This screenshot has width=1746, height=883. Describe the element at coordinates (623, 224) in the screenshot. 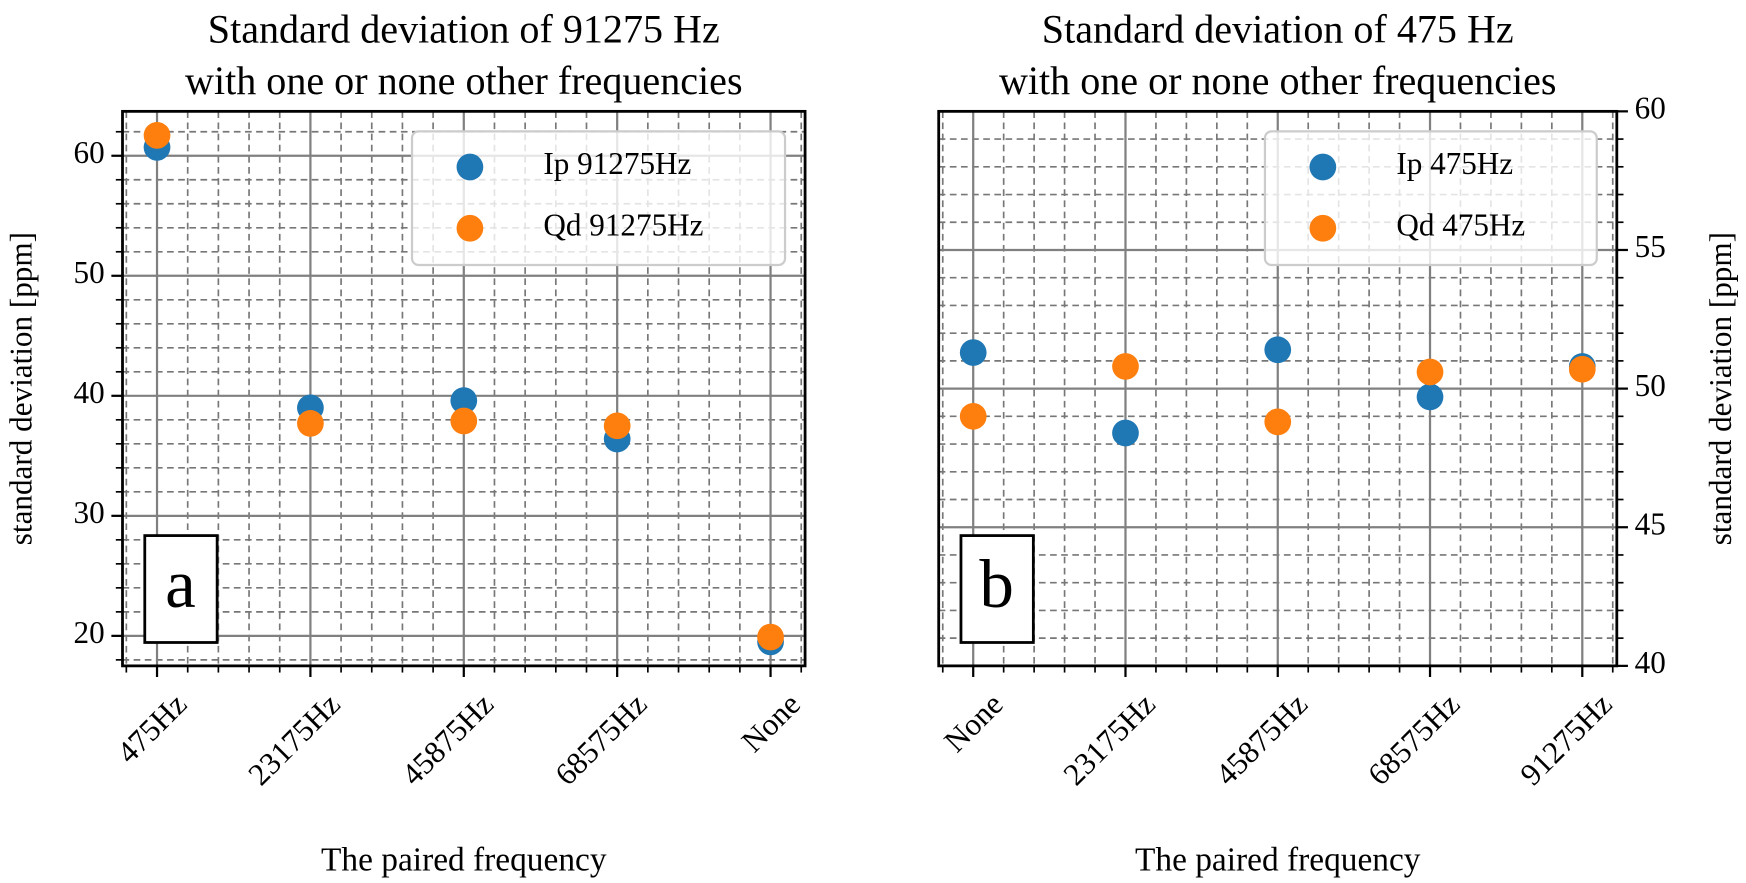

I see `legend-label: Qd 91275Hz` at that location.